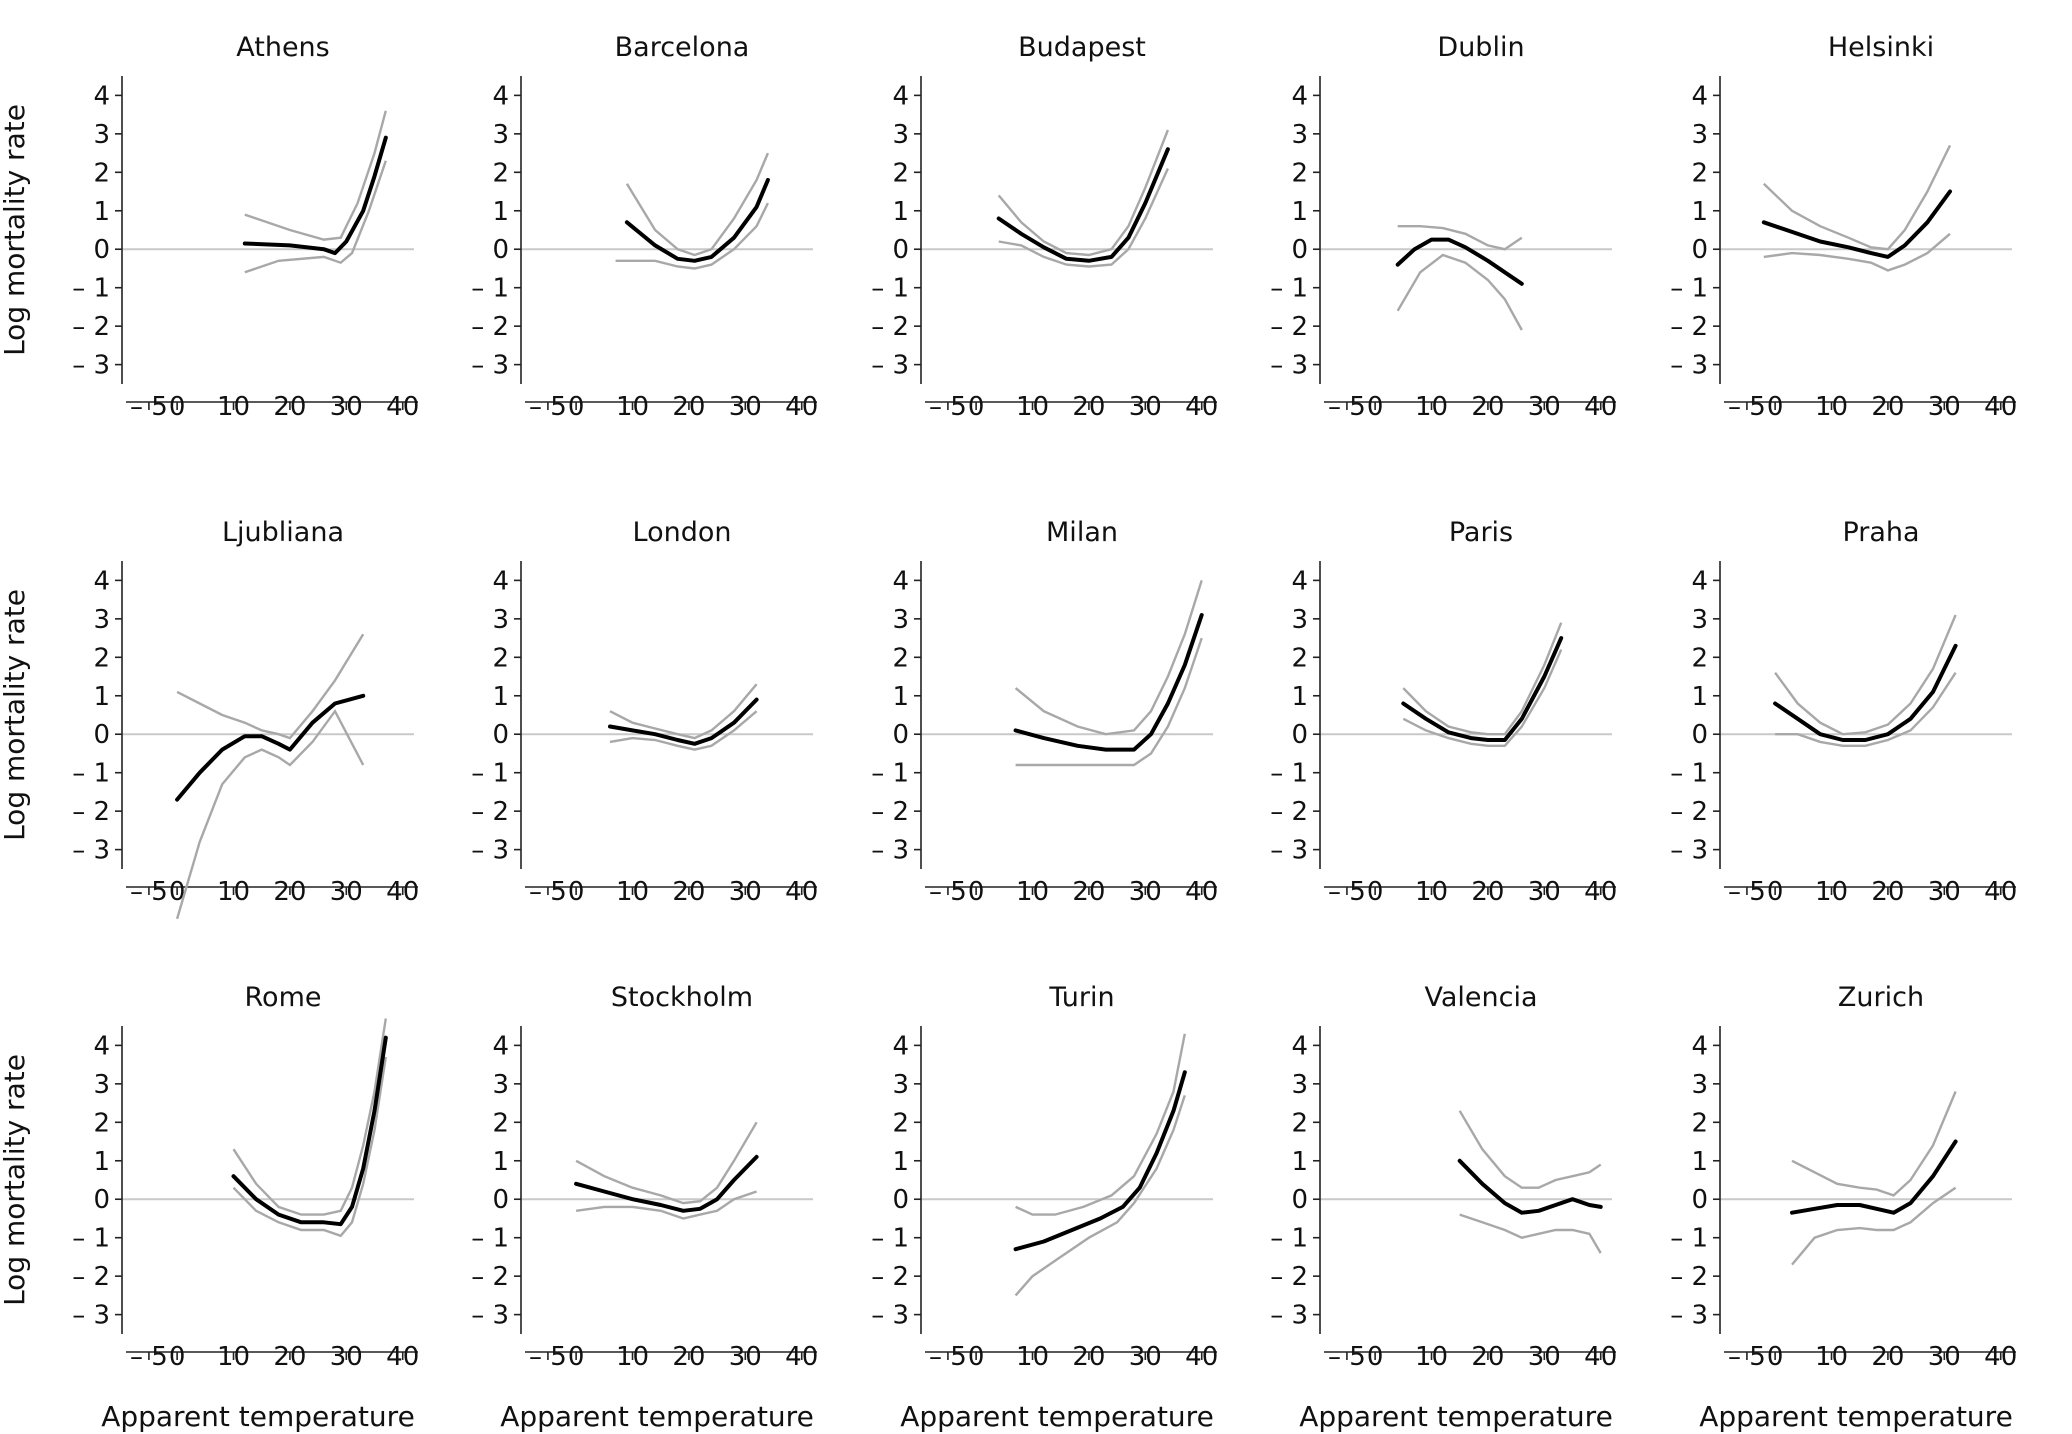  I want to click on panel-title: Milan, so click(1082, 532).